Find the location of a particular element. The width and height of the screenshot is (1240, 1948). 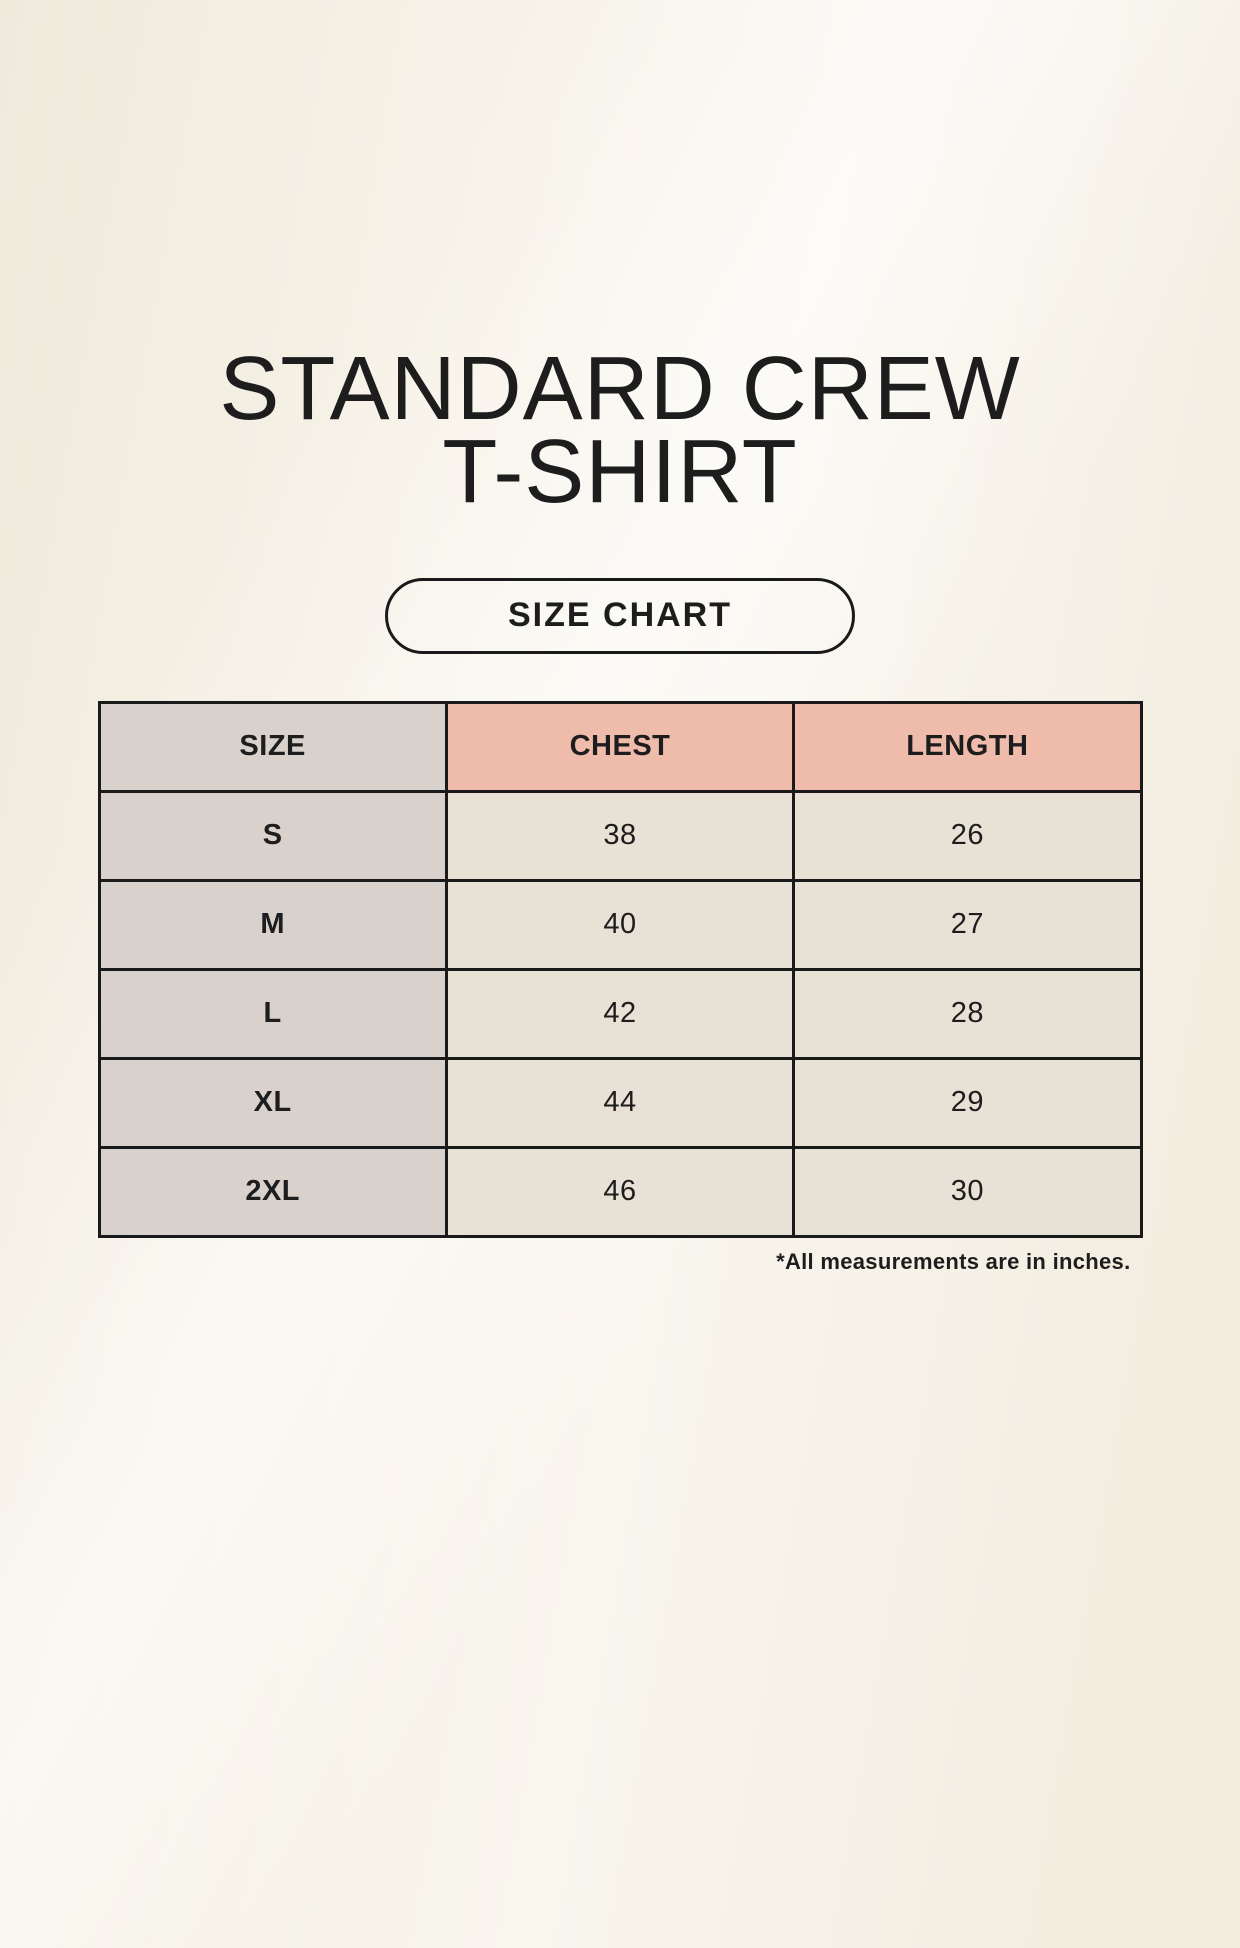

column-header-length: LENGTH is located at coordinates (967, 746).